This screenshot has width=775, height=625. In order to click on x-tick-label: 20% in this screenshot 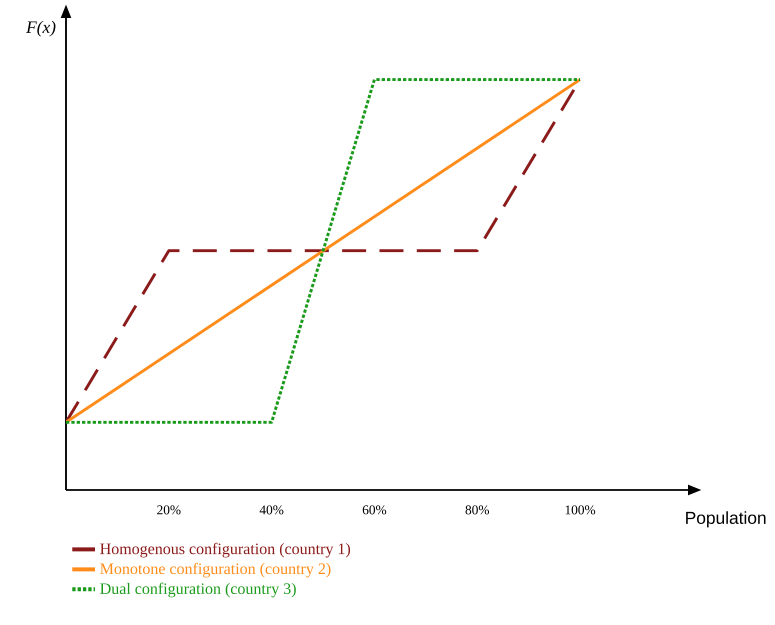, I will do `click(169, 509)`.